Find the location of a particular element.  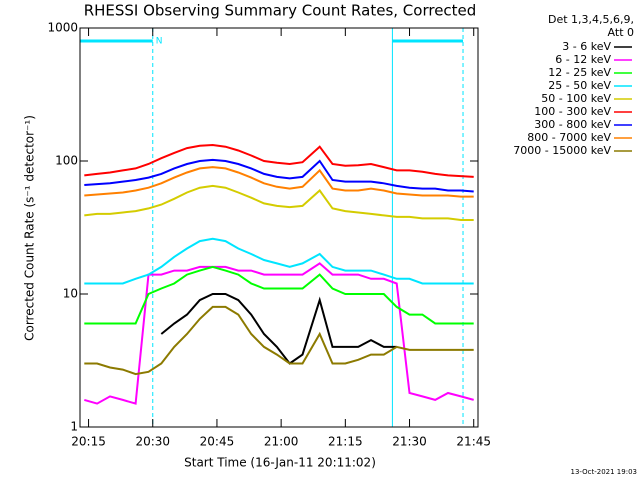

x-tick-label: 20:15 is located at coordinates (88, 442).